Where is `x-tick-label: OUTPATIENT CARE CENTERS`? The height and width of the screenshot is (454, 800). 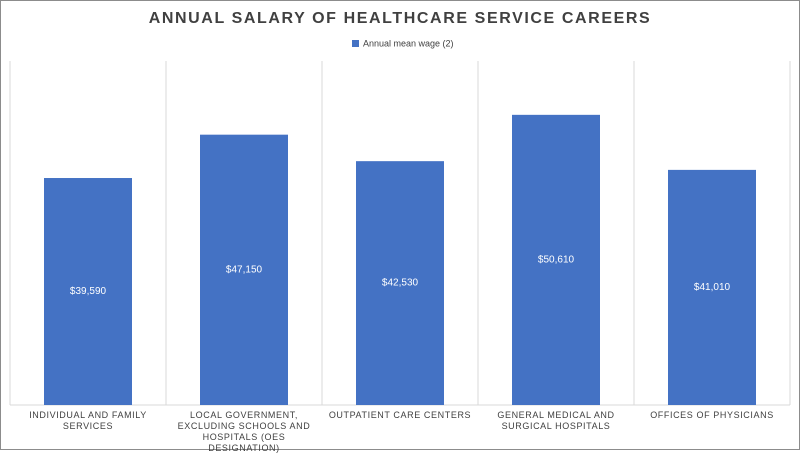
x-tick-label: OUTPATIENT CARE CENTERS is located at coordinates (400, 415).